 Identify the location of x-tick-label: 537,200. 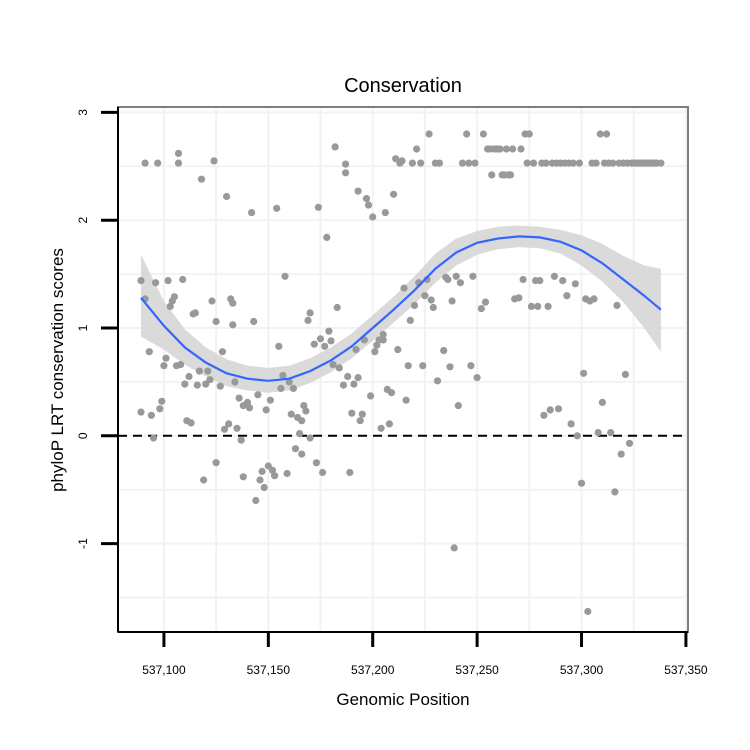
(373, 670).